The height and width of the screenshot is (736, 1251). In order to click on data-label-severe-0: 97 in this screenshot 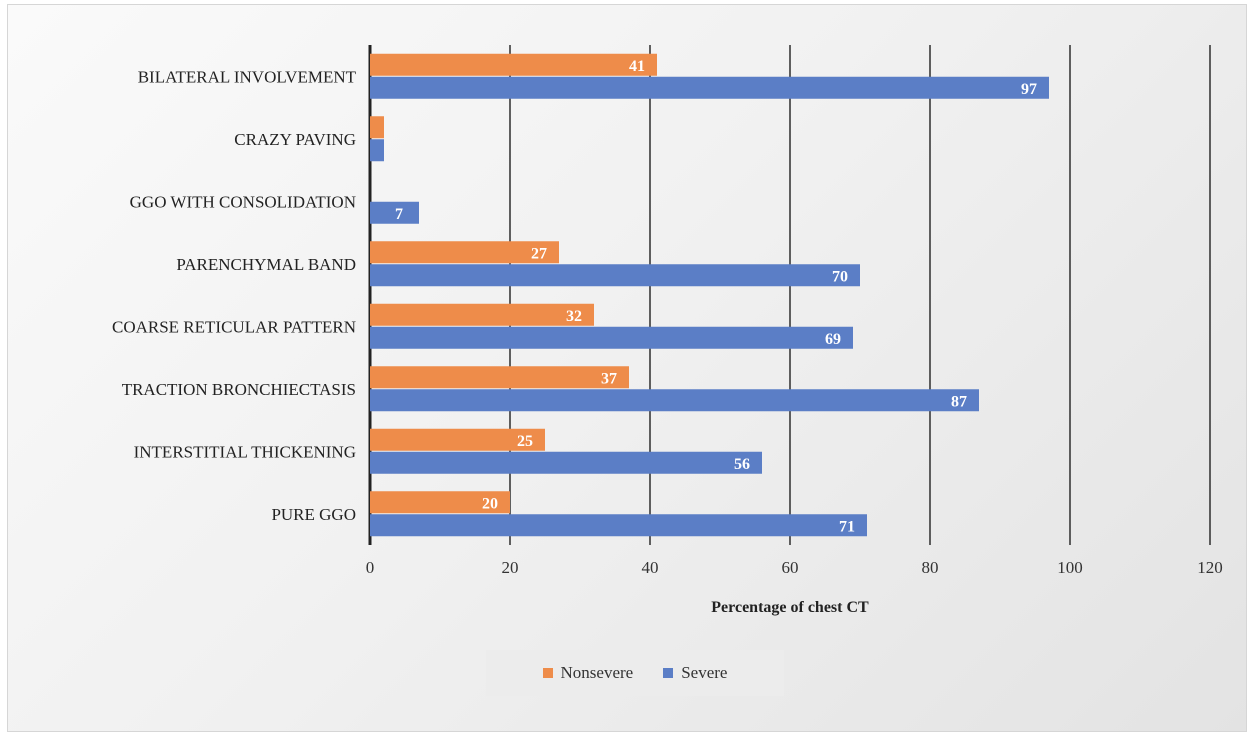, I will do `click(1029, 89)`.